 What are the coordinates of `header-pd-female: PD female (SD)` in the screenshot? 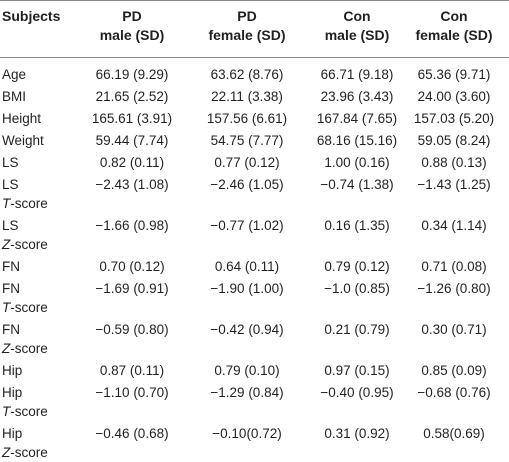 It's located at (247, 26).